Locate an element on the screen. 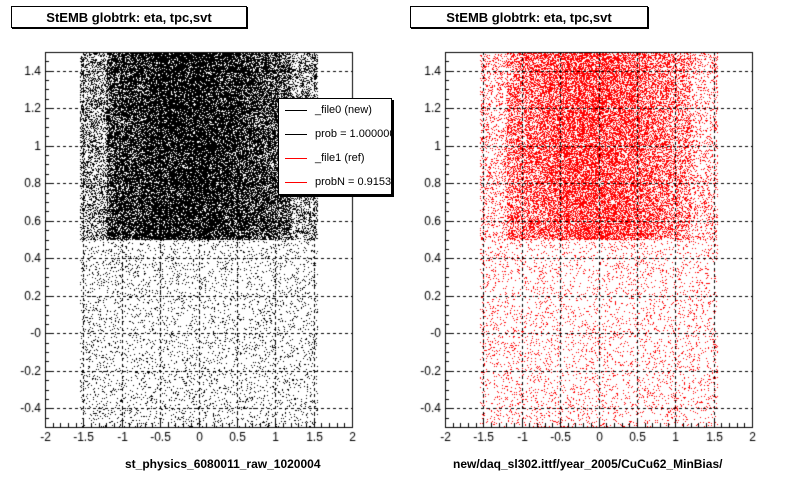 Image resolution: width=800 pixels, height=480 pixels. legend-label: _file0 (new) is located at coordinates (343, 110).